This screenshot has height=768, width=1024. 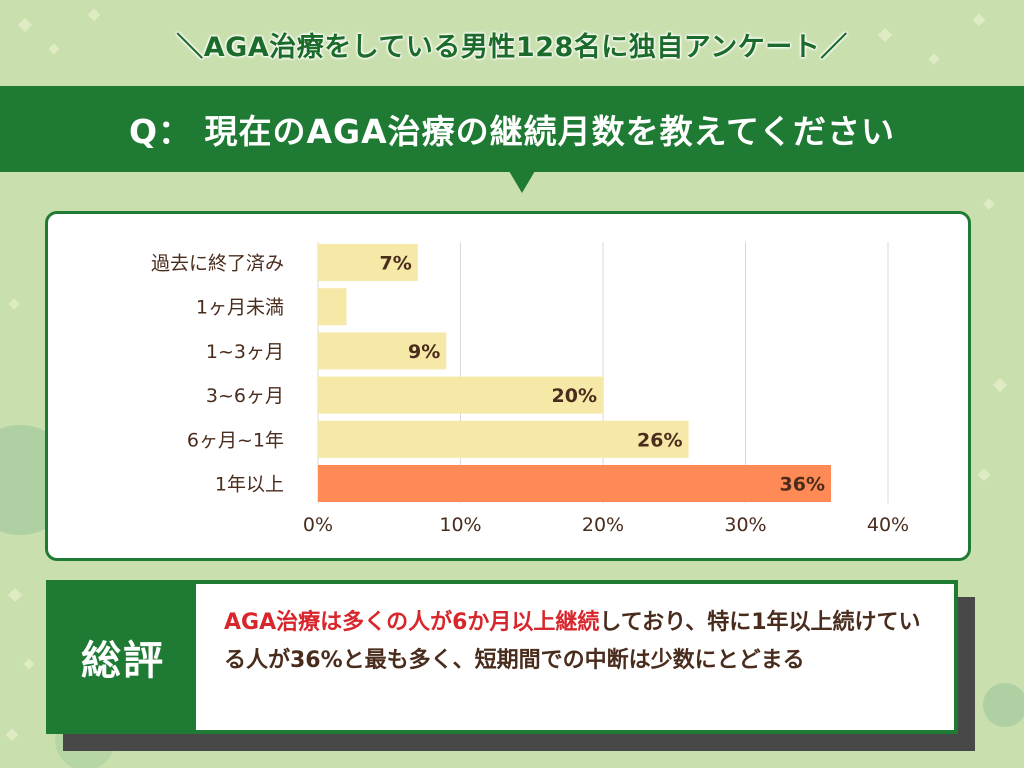 What do you see at coordinates (522, 182) in the screenshot?
I see `question-pointer` at bounding box center [522, 182].